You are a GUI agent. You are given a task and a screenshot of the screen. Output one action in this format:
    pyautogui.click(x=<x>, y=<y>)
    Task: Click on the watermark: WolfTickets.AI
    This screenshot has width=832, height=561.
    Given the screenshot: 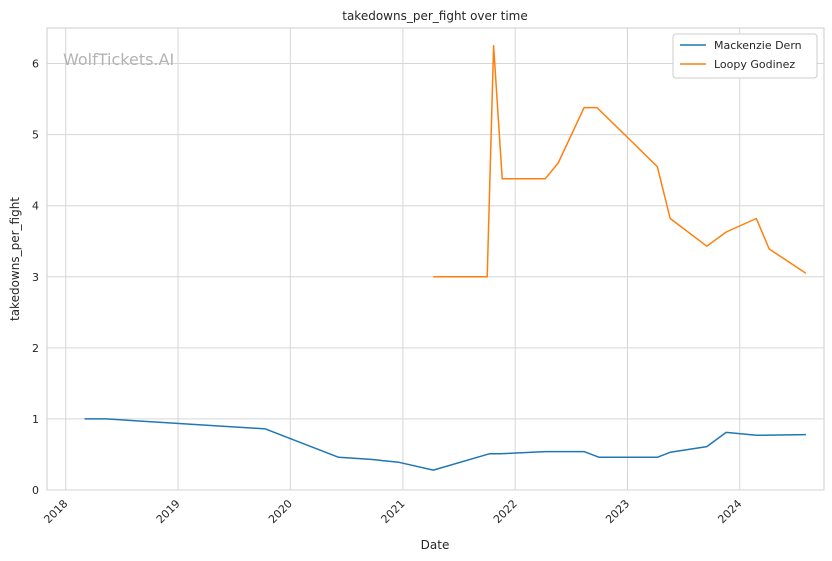 What is the action you would take?
    pyautogui.click(x=118, y=59)
    